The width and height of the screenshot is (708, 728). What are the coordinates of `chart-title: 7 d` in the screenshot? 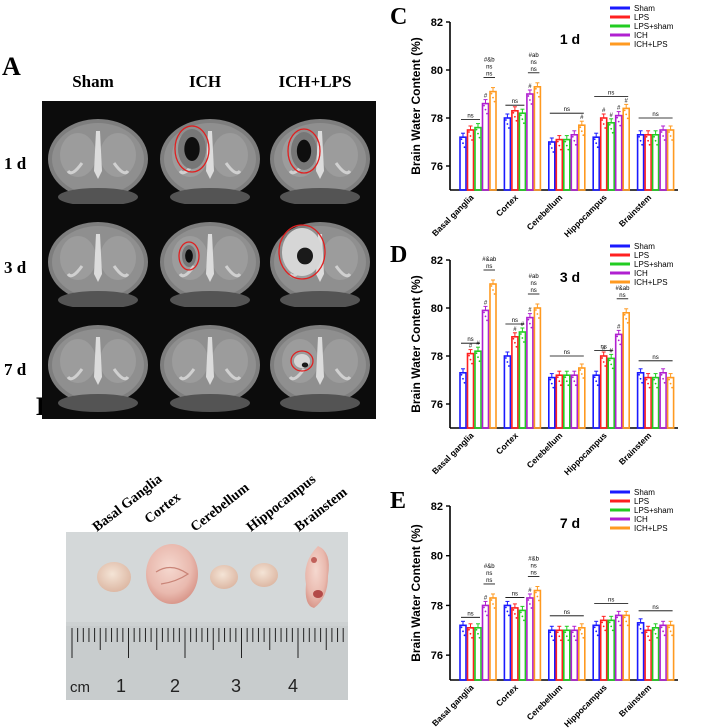 It's located at (570, 523).